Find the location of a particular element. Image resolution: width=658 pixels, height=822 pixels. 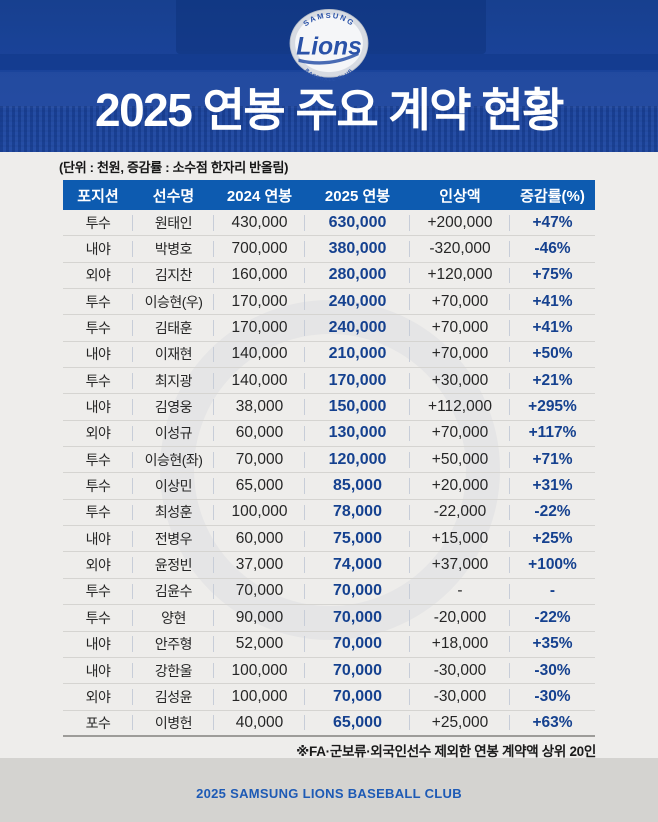

cell-change-amount: +120,000 is located at coordinates (460, 275).